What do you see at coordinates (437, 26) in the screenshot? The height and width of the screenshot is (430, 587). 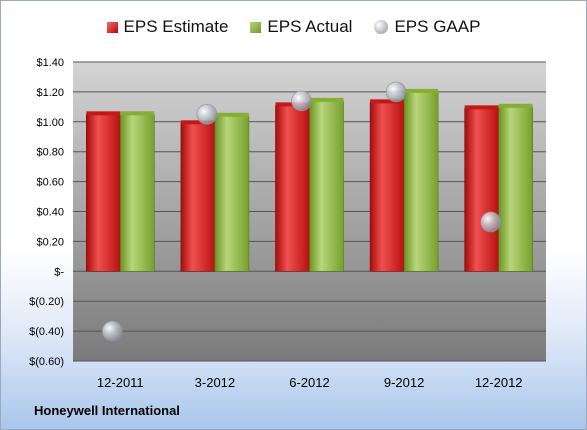 I see `legend-label-gaap: EPS GAAP` at bounding box center [437, 26].